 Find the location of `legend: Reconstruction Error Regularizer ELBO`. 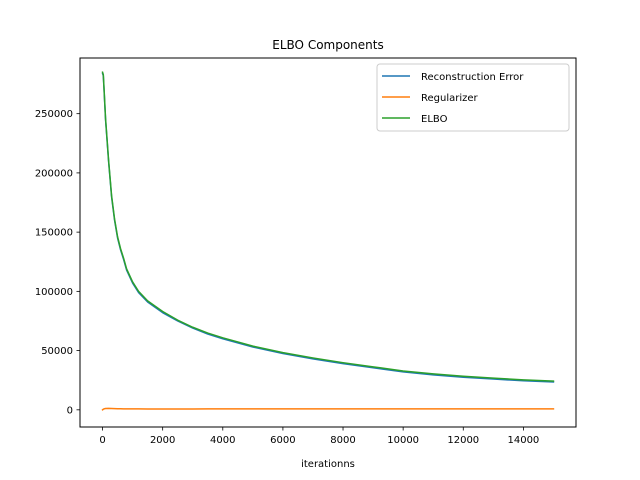

legend: Reconstruction Error Regularizer ELBO is located at coordinates (473, 97).